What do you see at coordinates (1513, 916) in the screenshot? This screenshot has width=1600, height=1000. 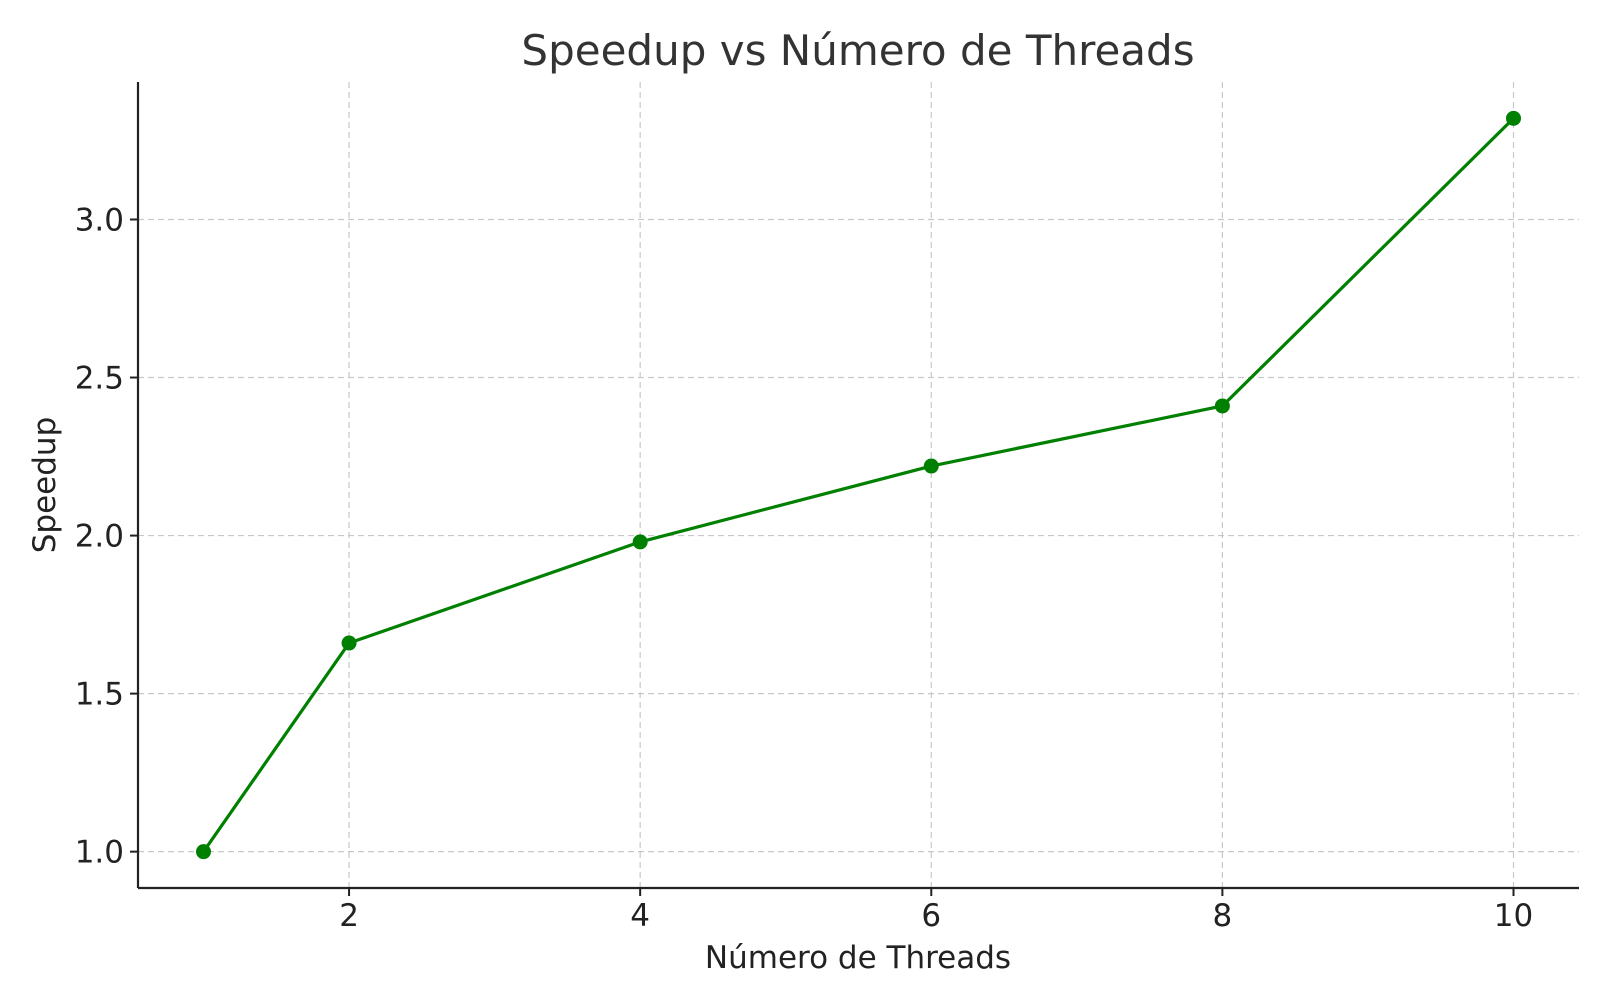 I see `x-tick-label: 10` at bounding box center [1513, 916].